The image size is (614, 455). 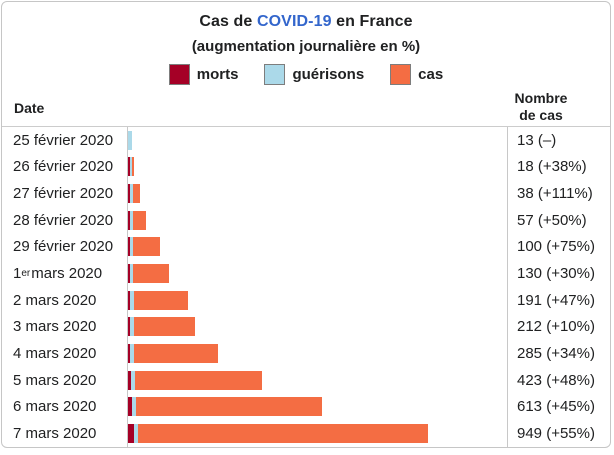 What do you see at coordinates (228, 21) in the screenshot?
I see `title-prefix: Cas de` at bounding box center [228, 21].